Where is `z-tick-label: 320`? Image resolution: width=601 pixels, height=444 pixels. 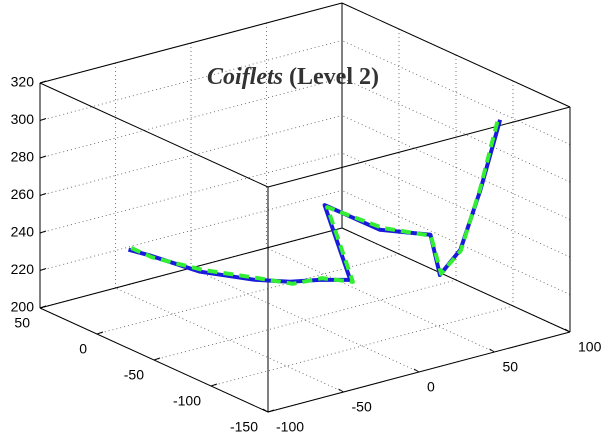 z-tick-label: 320 is located at coordinates (23, 82).